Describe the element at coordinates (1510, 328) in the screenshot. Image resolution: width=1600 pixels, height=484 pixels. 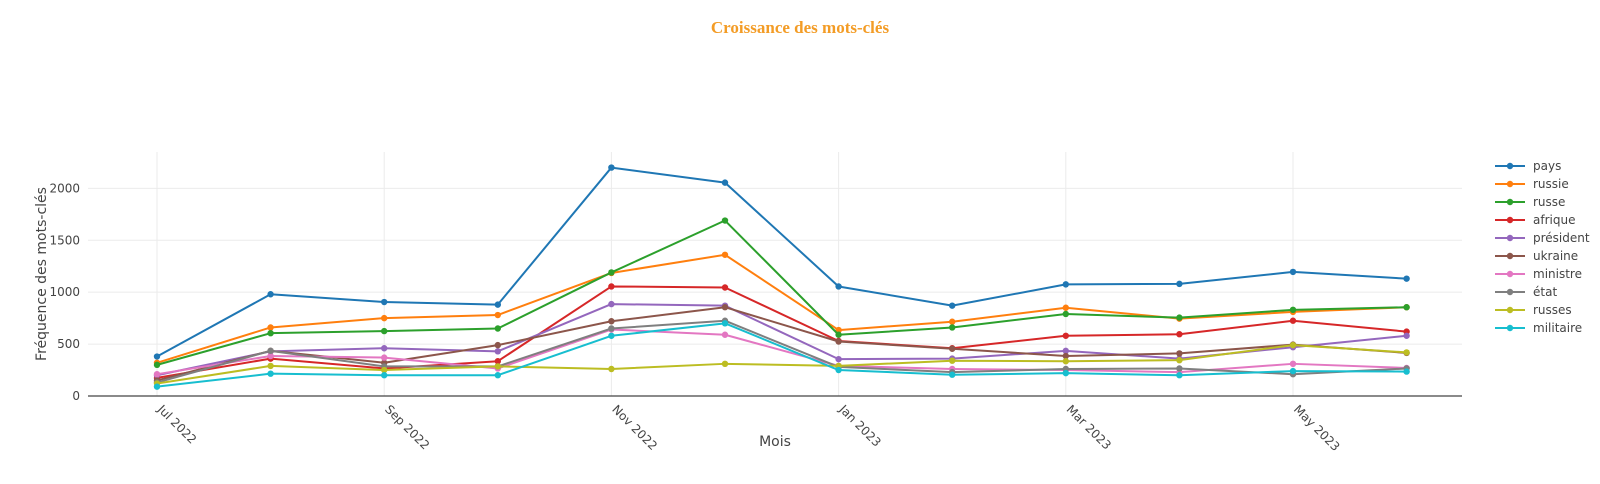
I see `legend-marker-militaire` at that location.